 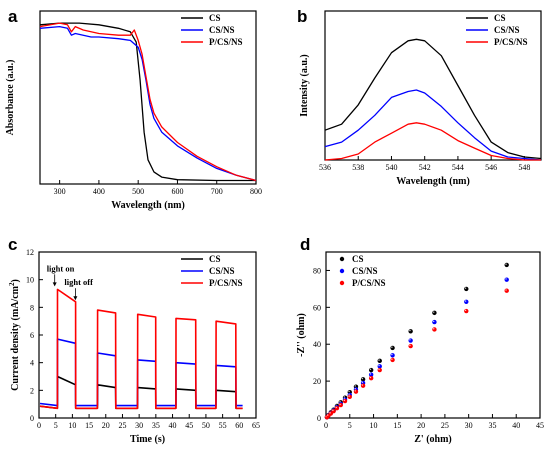 I want to click on x-tick-label: 50, so click(x=206, y=425).